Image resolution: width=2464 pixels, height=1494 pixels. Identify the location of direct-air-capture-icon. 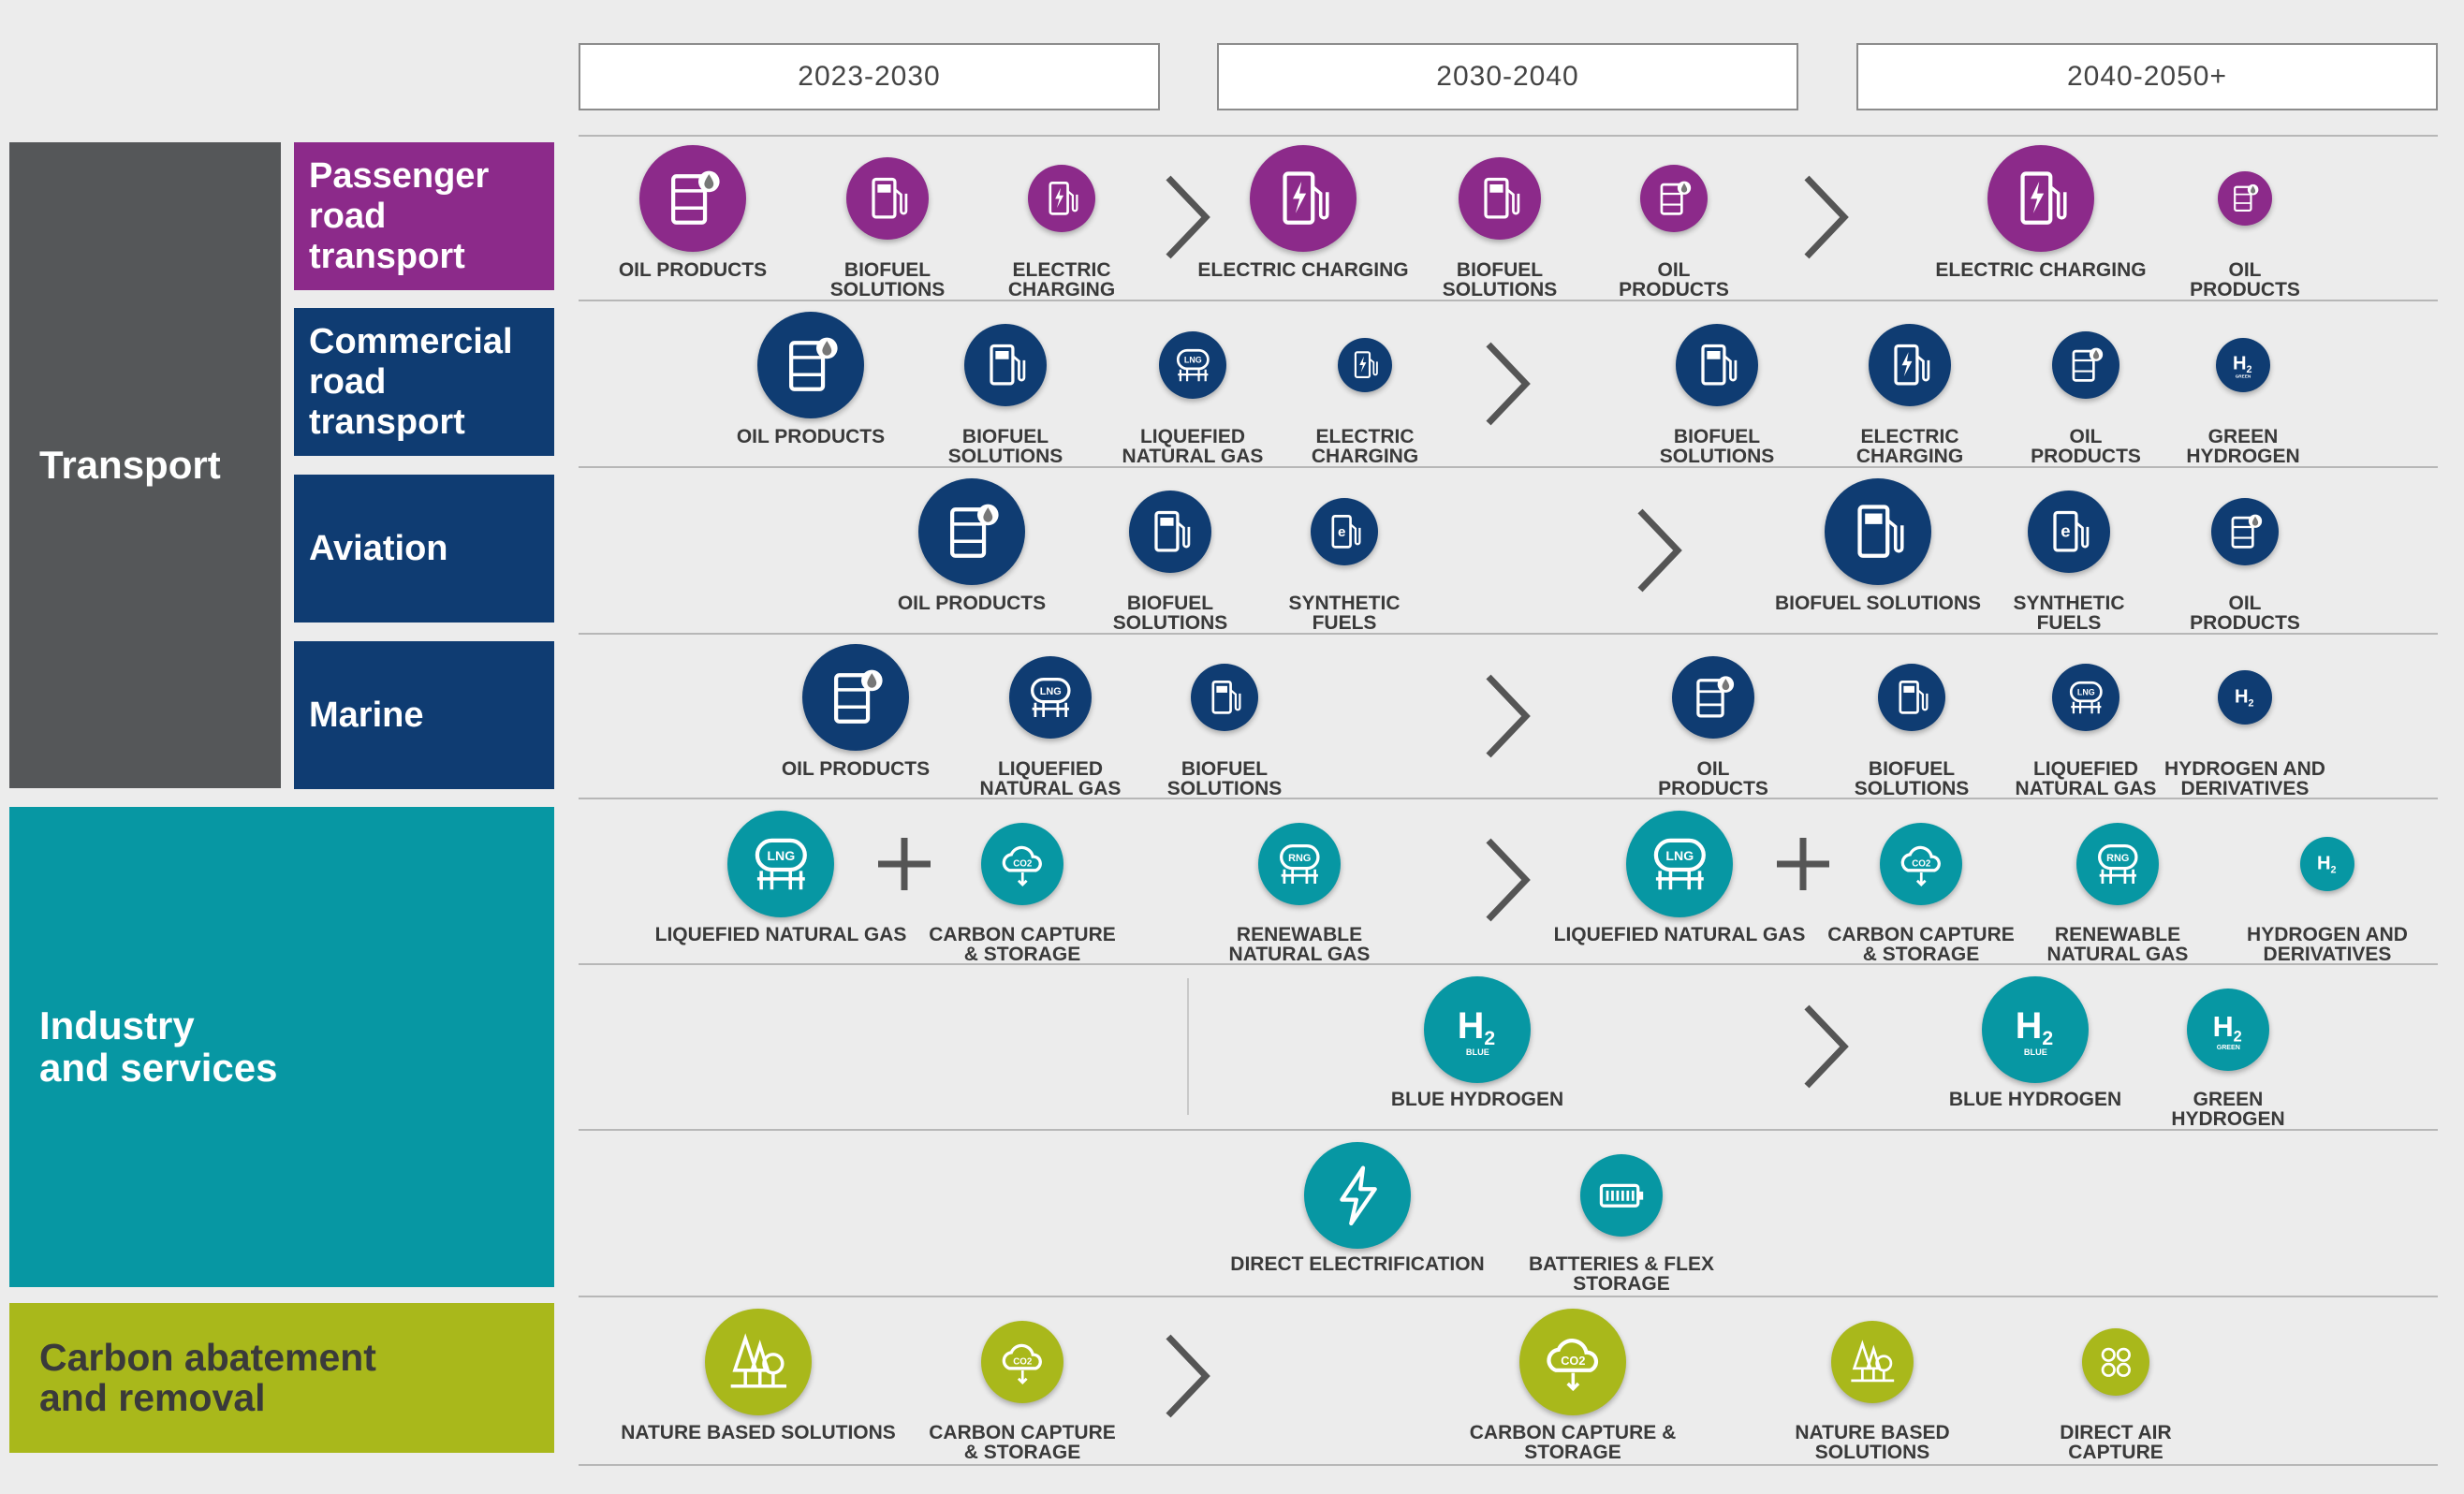
(2115, 1362).